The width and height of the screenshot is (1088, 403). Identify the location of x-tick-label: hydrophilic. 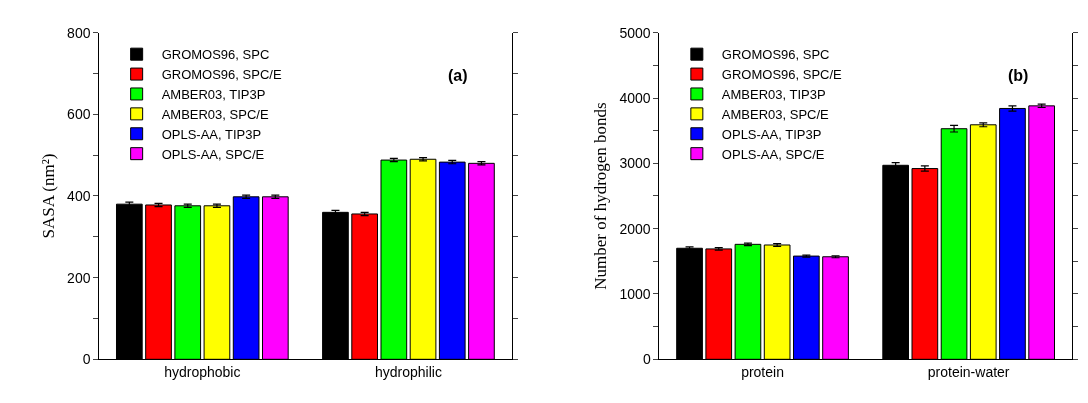
(408, 372).